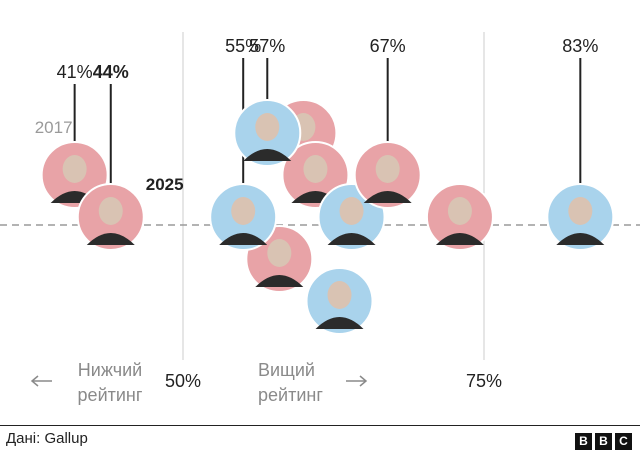 The height and width of the screenshot is (457, 640). What do you see at coordinates (290, 395) in the screenshot?
I see `high-rating-label: рейтинг` at bounding box center [290, 395].